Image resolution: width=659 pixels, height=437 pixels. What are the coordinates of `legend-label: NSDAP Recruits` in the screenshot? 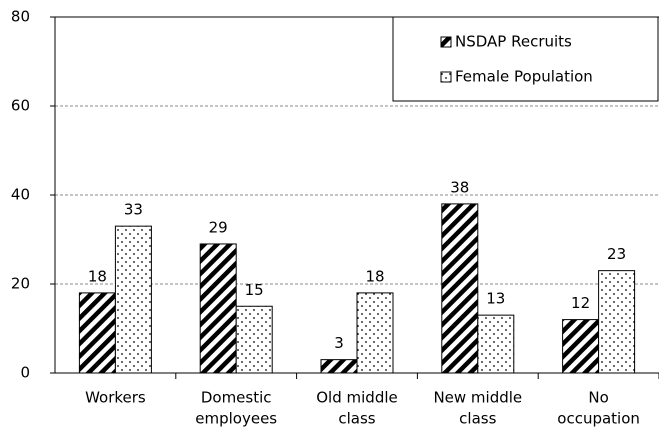 It's located at (513, 42).